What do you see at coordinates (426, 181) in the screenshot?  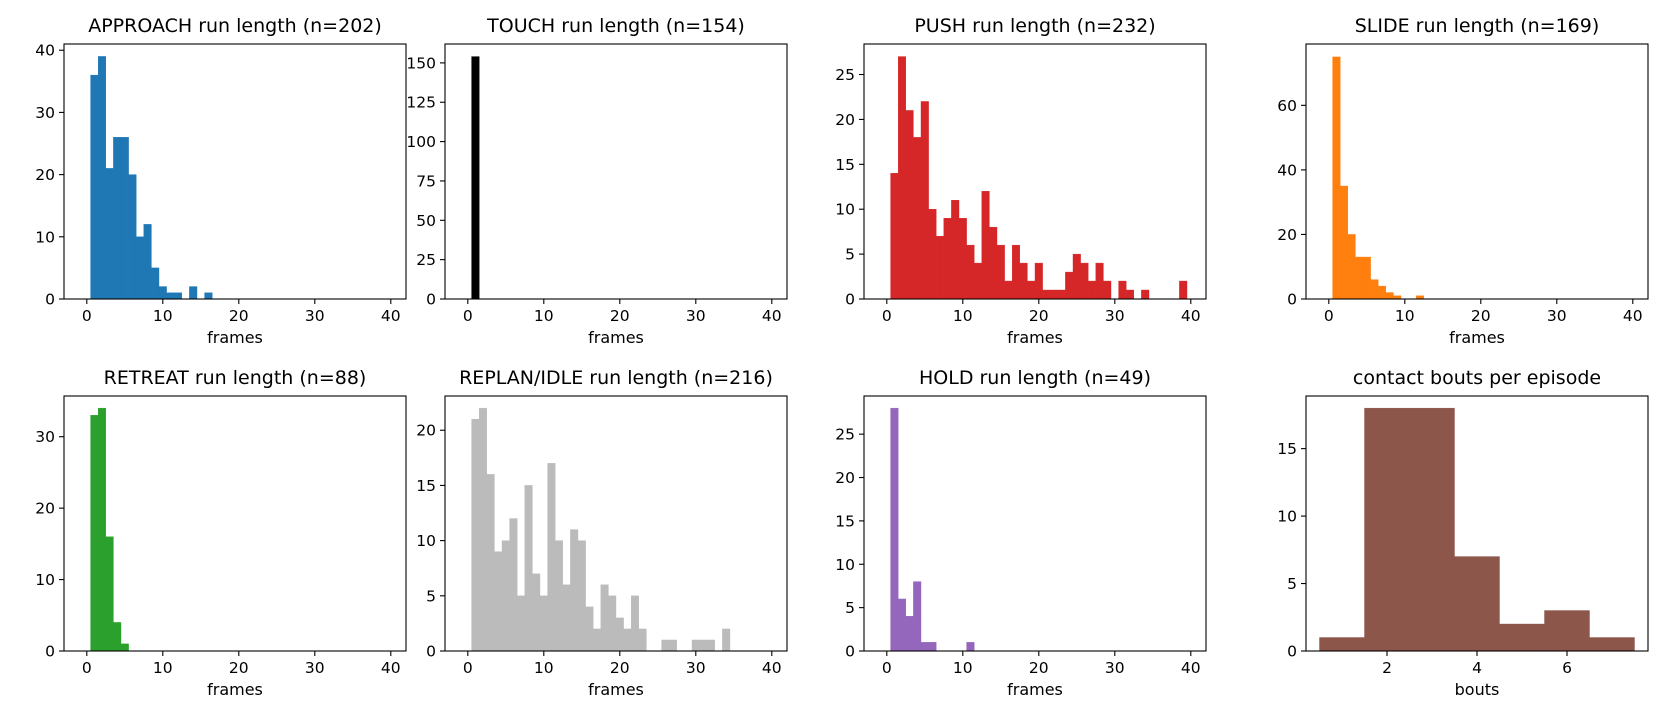 I see `y-tick-label: 75` at bounding box center [426, 181].